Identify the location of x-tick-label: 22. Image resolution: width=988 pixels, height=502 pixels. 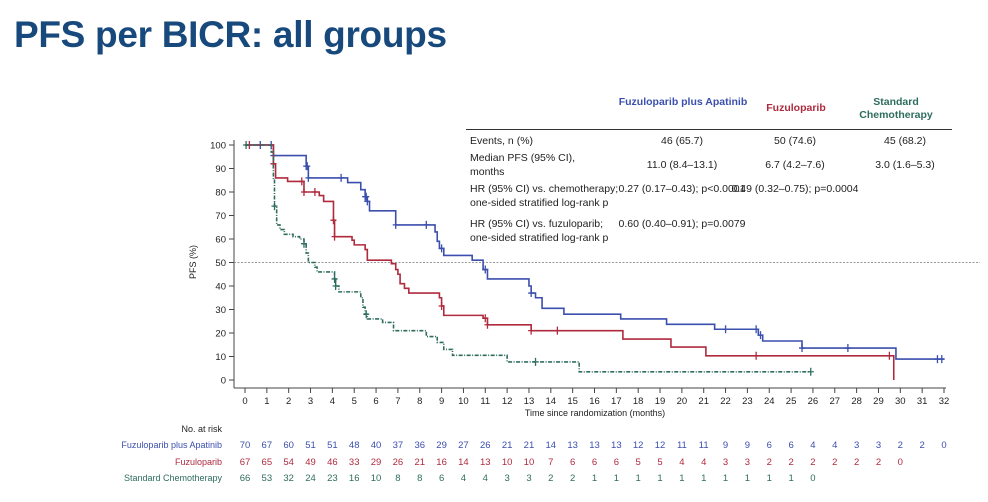
(725, 401).